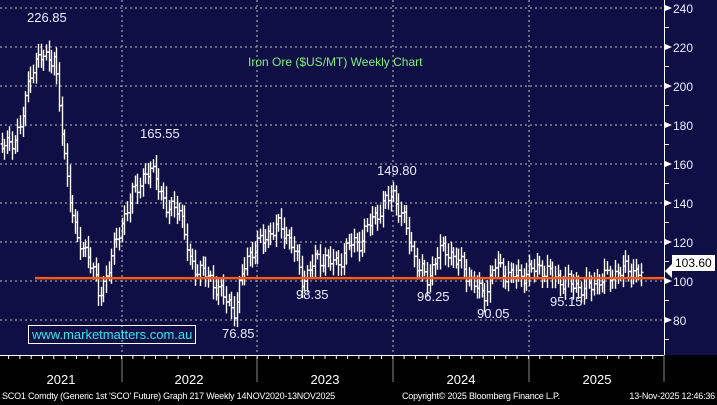 This screenshot has width=717, height=405. What do you see at coordinates (312, 294) in the screenshot?
I see `annotation-low-2023: 98.35` at bounding box center [312, 294].